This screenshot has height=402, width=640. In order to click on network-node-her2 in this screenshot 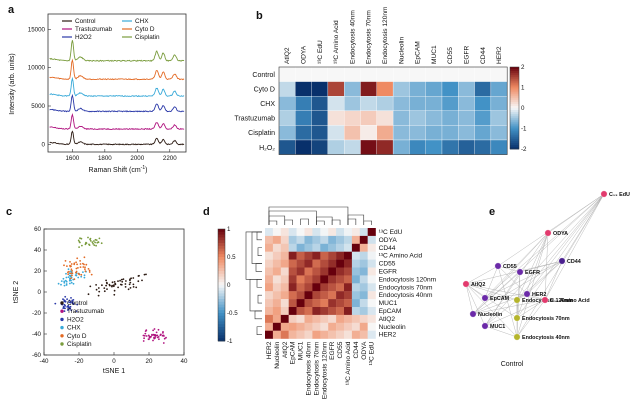, I will do `click(527, 294)`.